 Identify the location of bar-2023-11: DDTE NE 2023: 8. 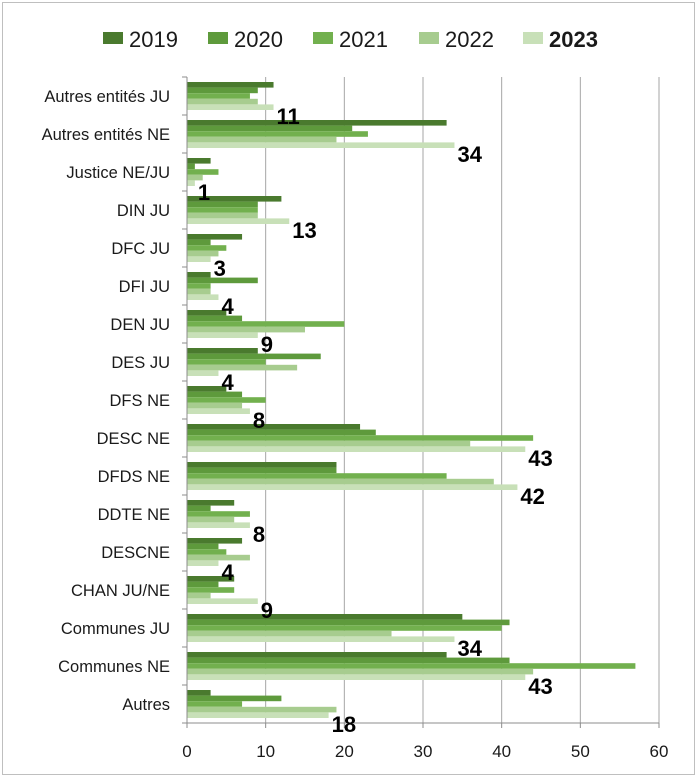
(218, 525).